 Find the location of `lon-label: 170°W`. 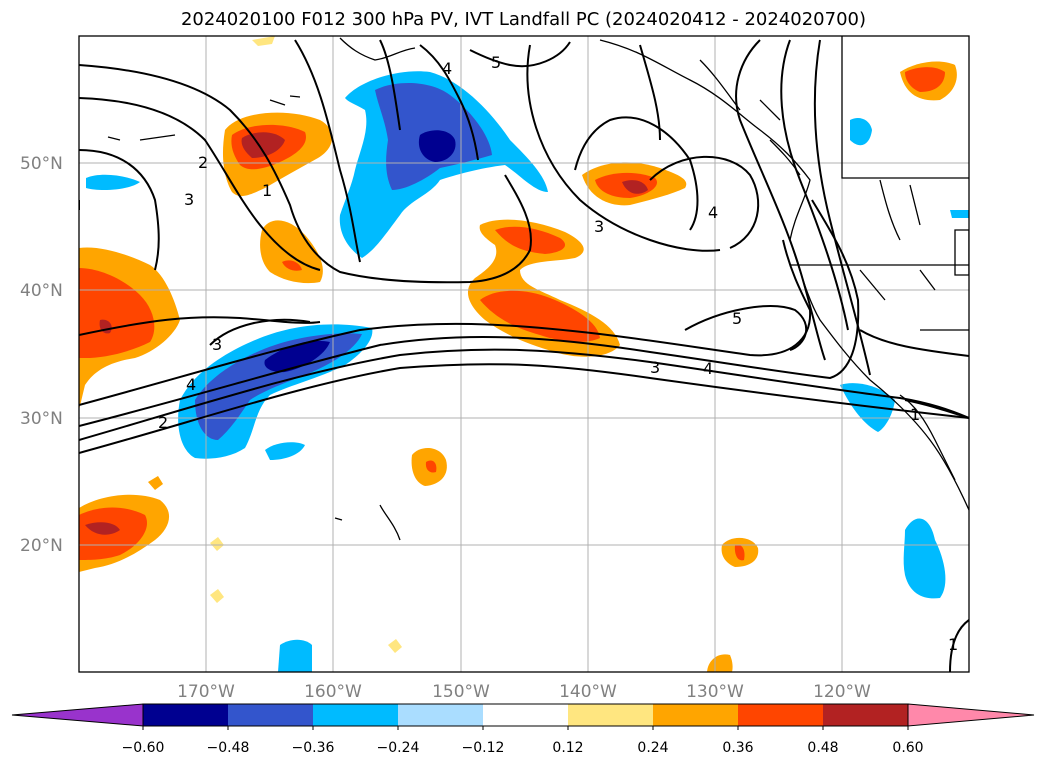

lon-label: 170°W is located at coordinates (206, 692).